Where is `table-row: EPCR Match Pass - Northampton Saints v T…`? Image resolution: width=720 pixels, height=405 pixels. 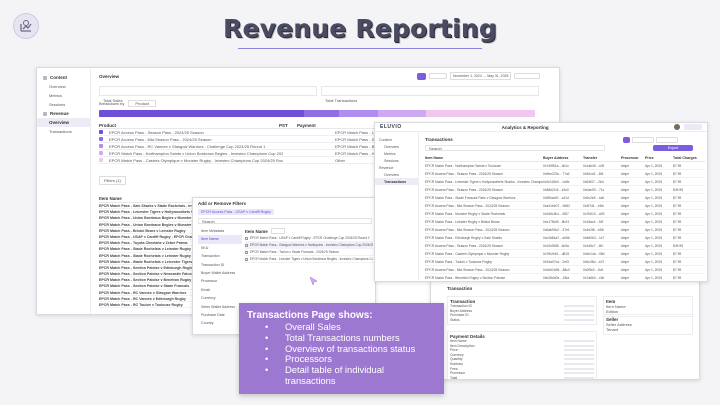
table-row: EPCR Match Pass - Northampton Saints v T… is located at coordinates (565, 166).